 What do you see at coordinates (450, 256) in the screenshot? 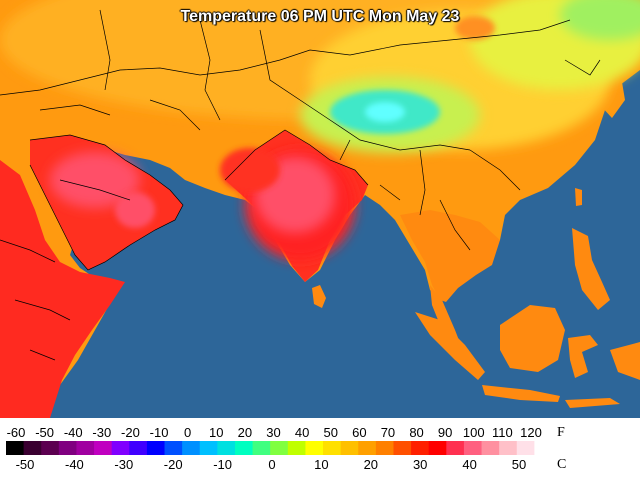
I see `land-seasia` at bounding box center [450, 256].